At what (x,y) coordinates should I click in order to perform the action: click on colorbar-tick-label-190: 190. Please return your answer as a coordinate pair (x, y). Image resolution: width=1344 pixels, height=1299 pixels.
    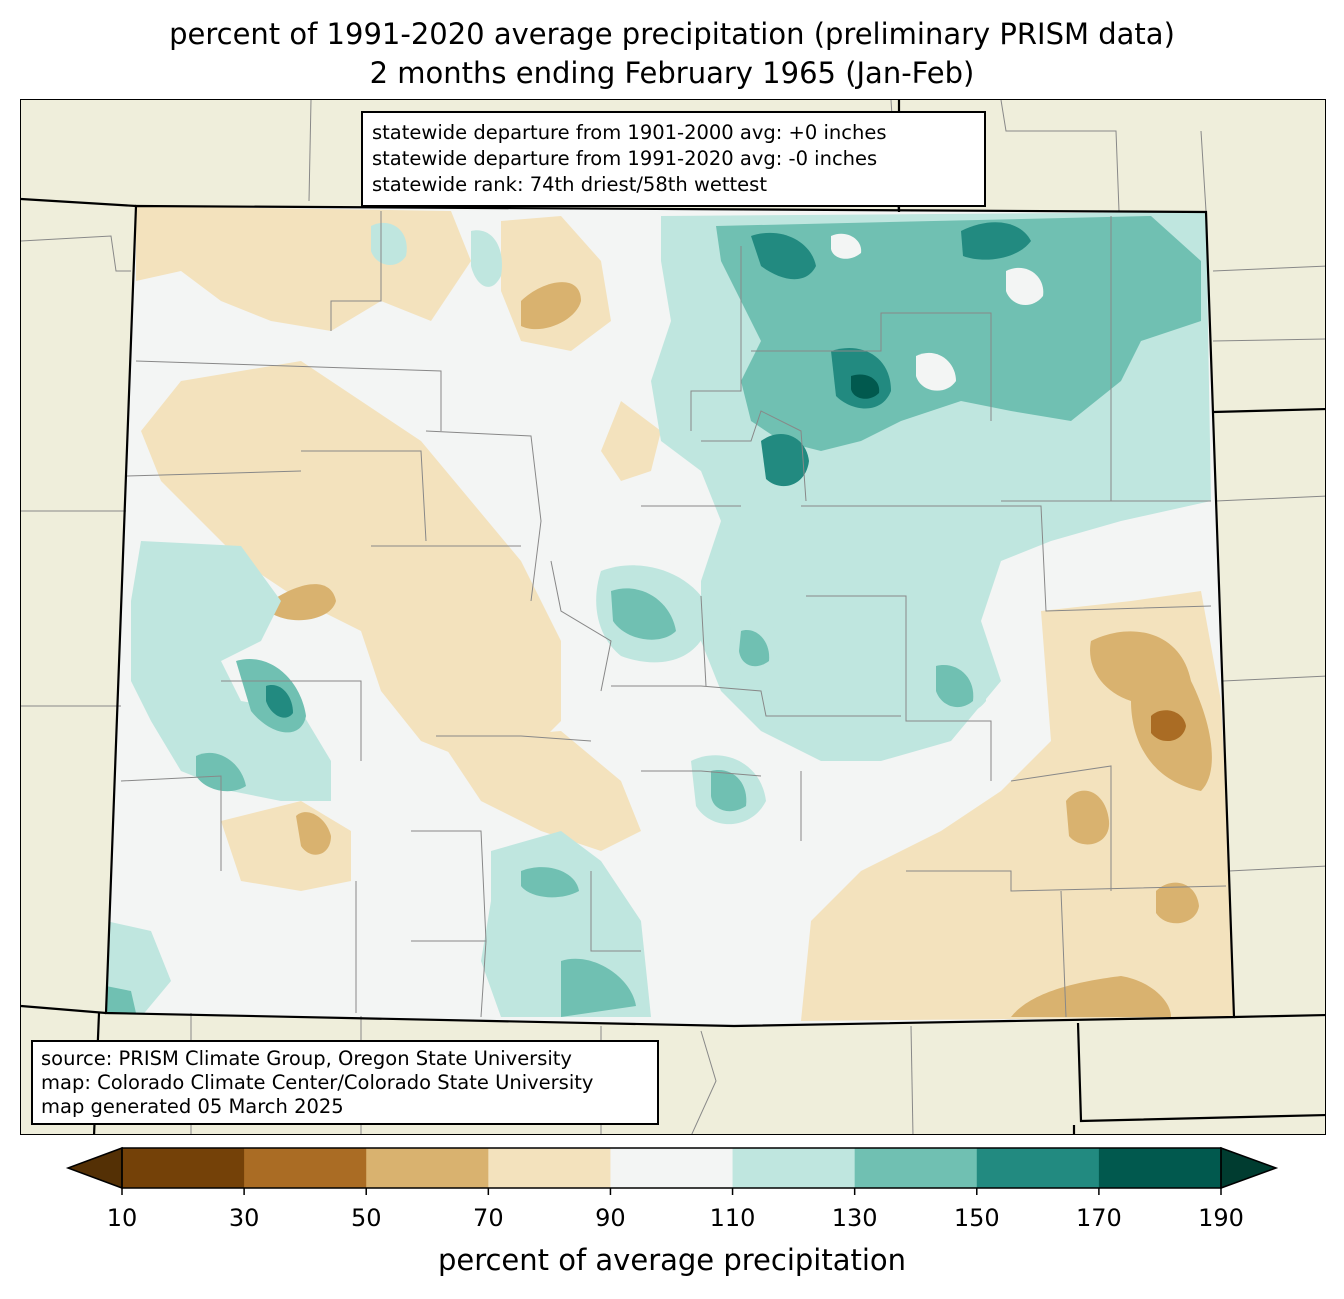
    Looking at the image, I should click on (1221, 1218).